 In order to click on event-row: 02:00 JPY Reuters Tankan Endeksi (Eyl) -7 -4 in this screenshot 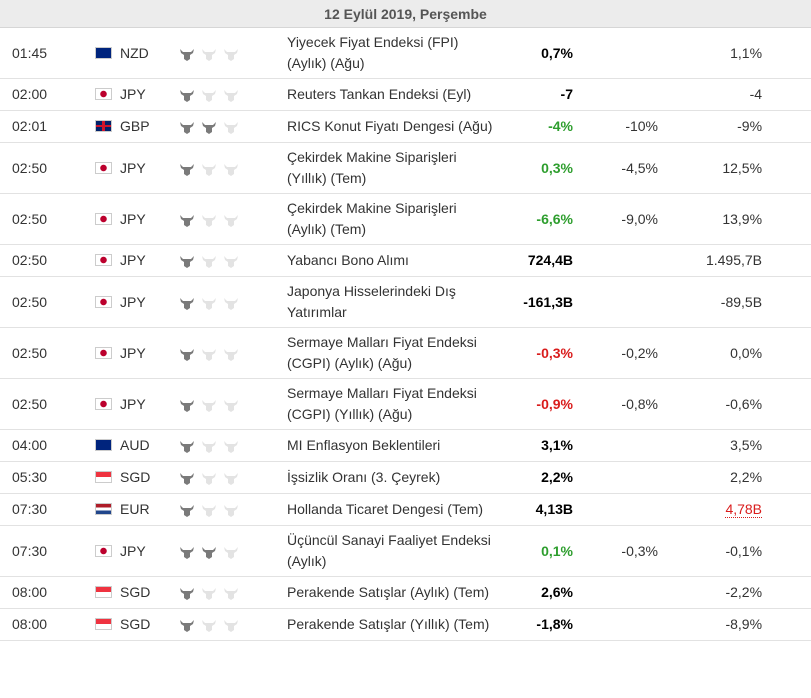, I will do `click(405, 94)`.